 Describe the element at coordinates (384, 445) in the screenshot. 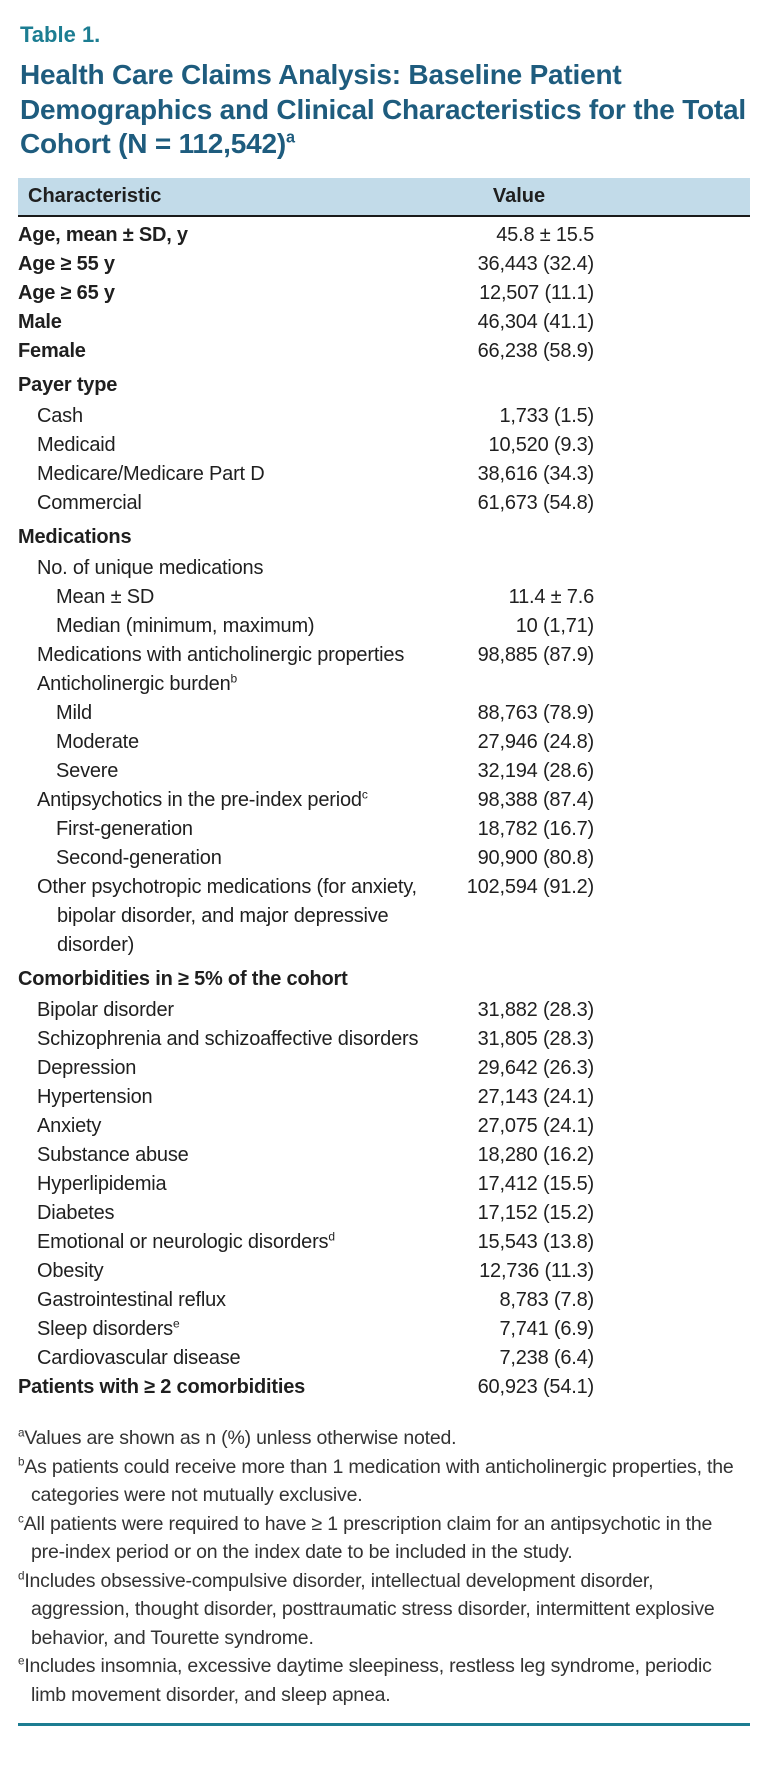

I see `table-row: Medicaid 10,520 (9.3)` at that location.